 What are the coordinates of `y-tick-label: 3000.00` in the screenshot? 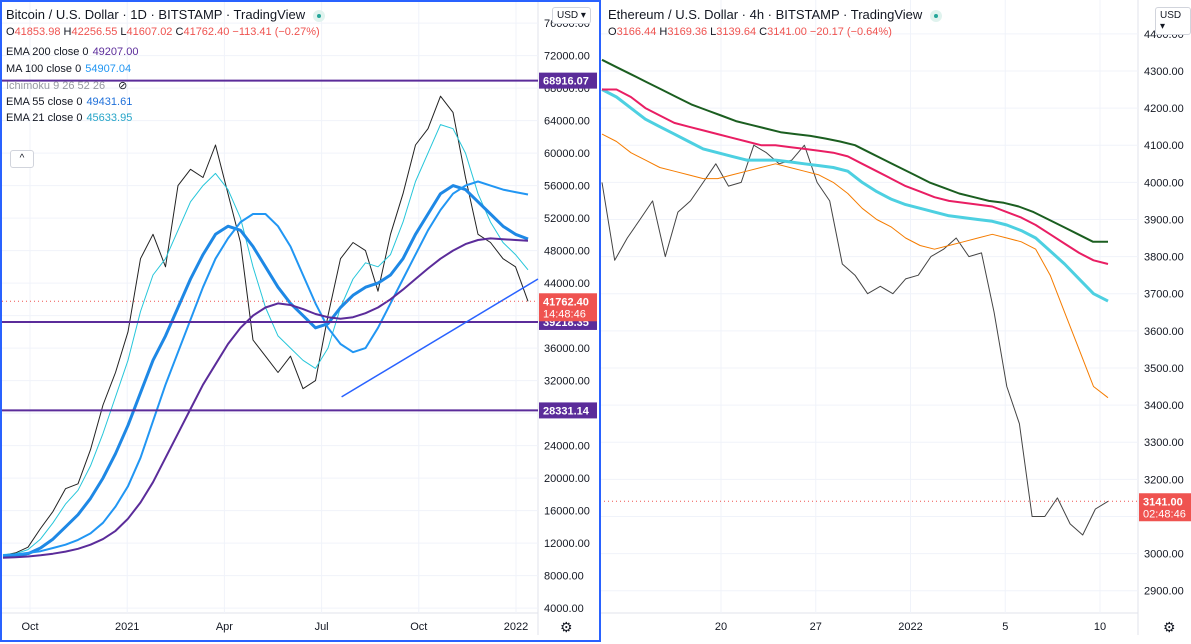 It's located at (1164, 555).